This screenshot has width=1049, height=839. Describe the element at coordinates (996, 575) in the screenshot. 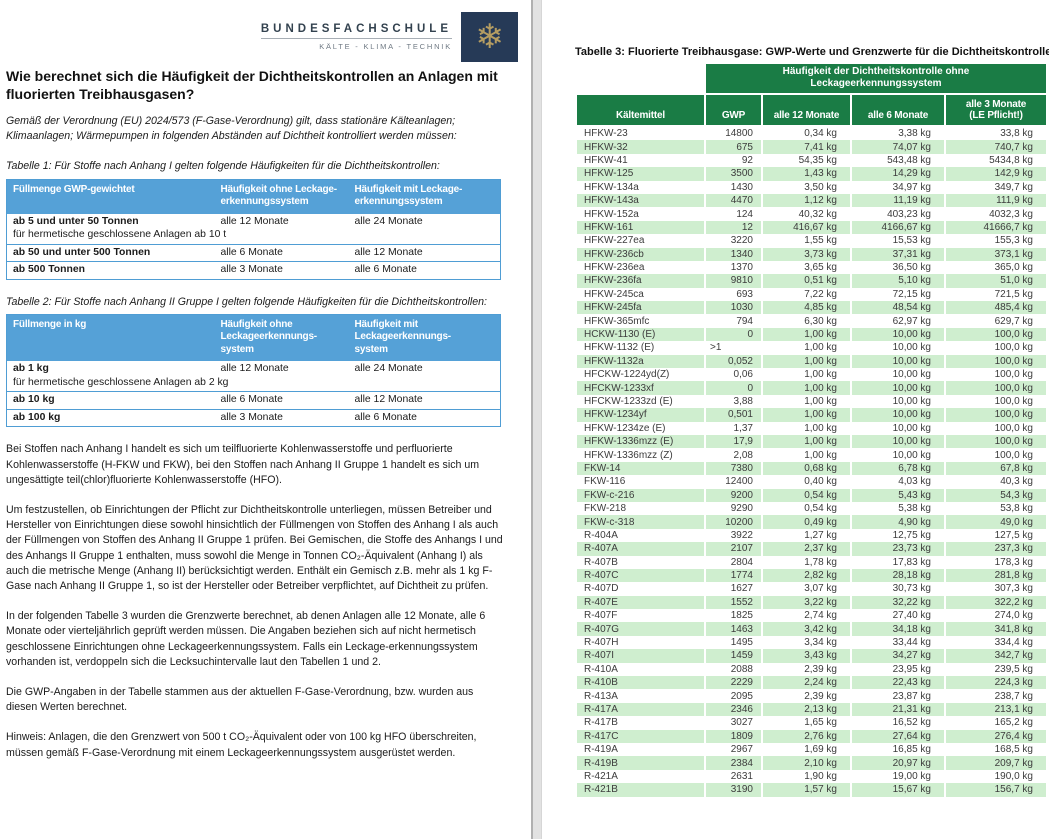

I see `limit-3-months-cell: 281,8 kg` at that location.